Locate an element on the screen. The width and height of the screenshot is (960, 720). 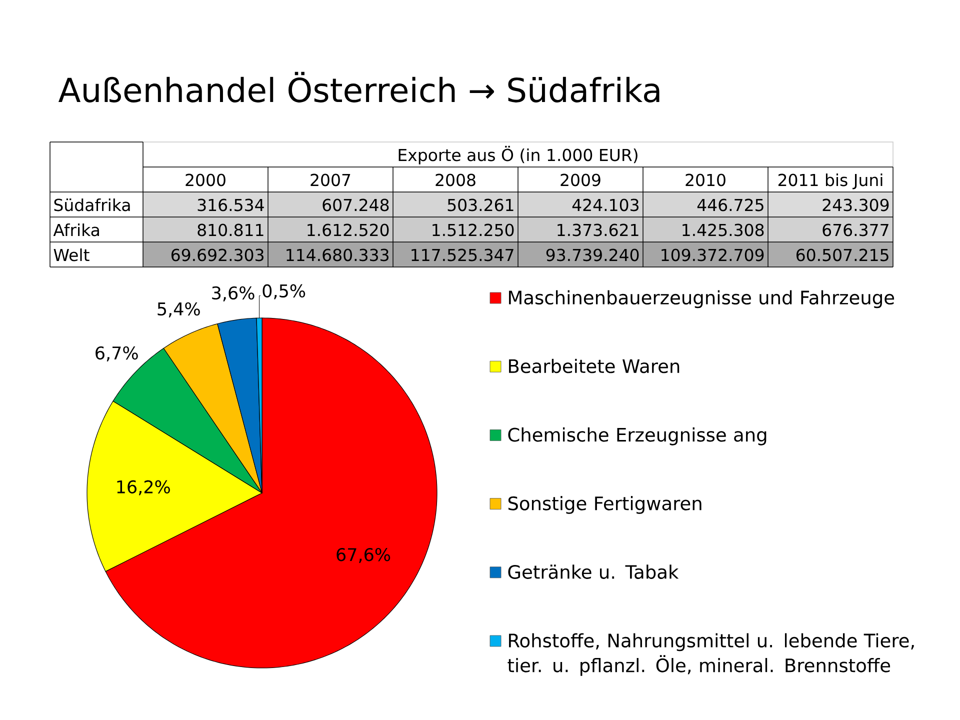
data-label: 16,2% is located at coordinates (143, 488).